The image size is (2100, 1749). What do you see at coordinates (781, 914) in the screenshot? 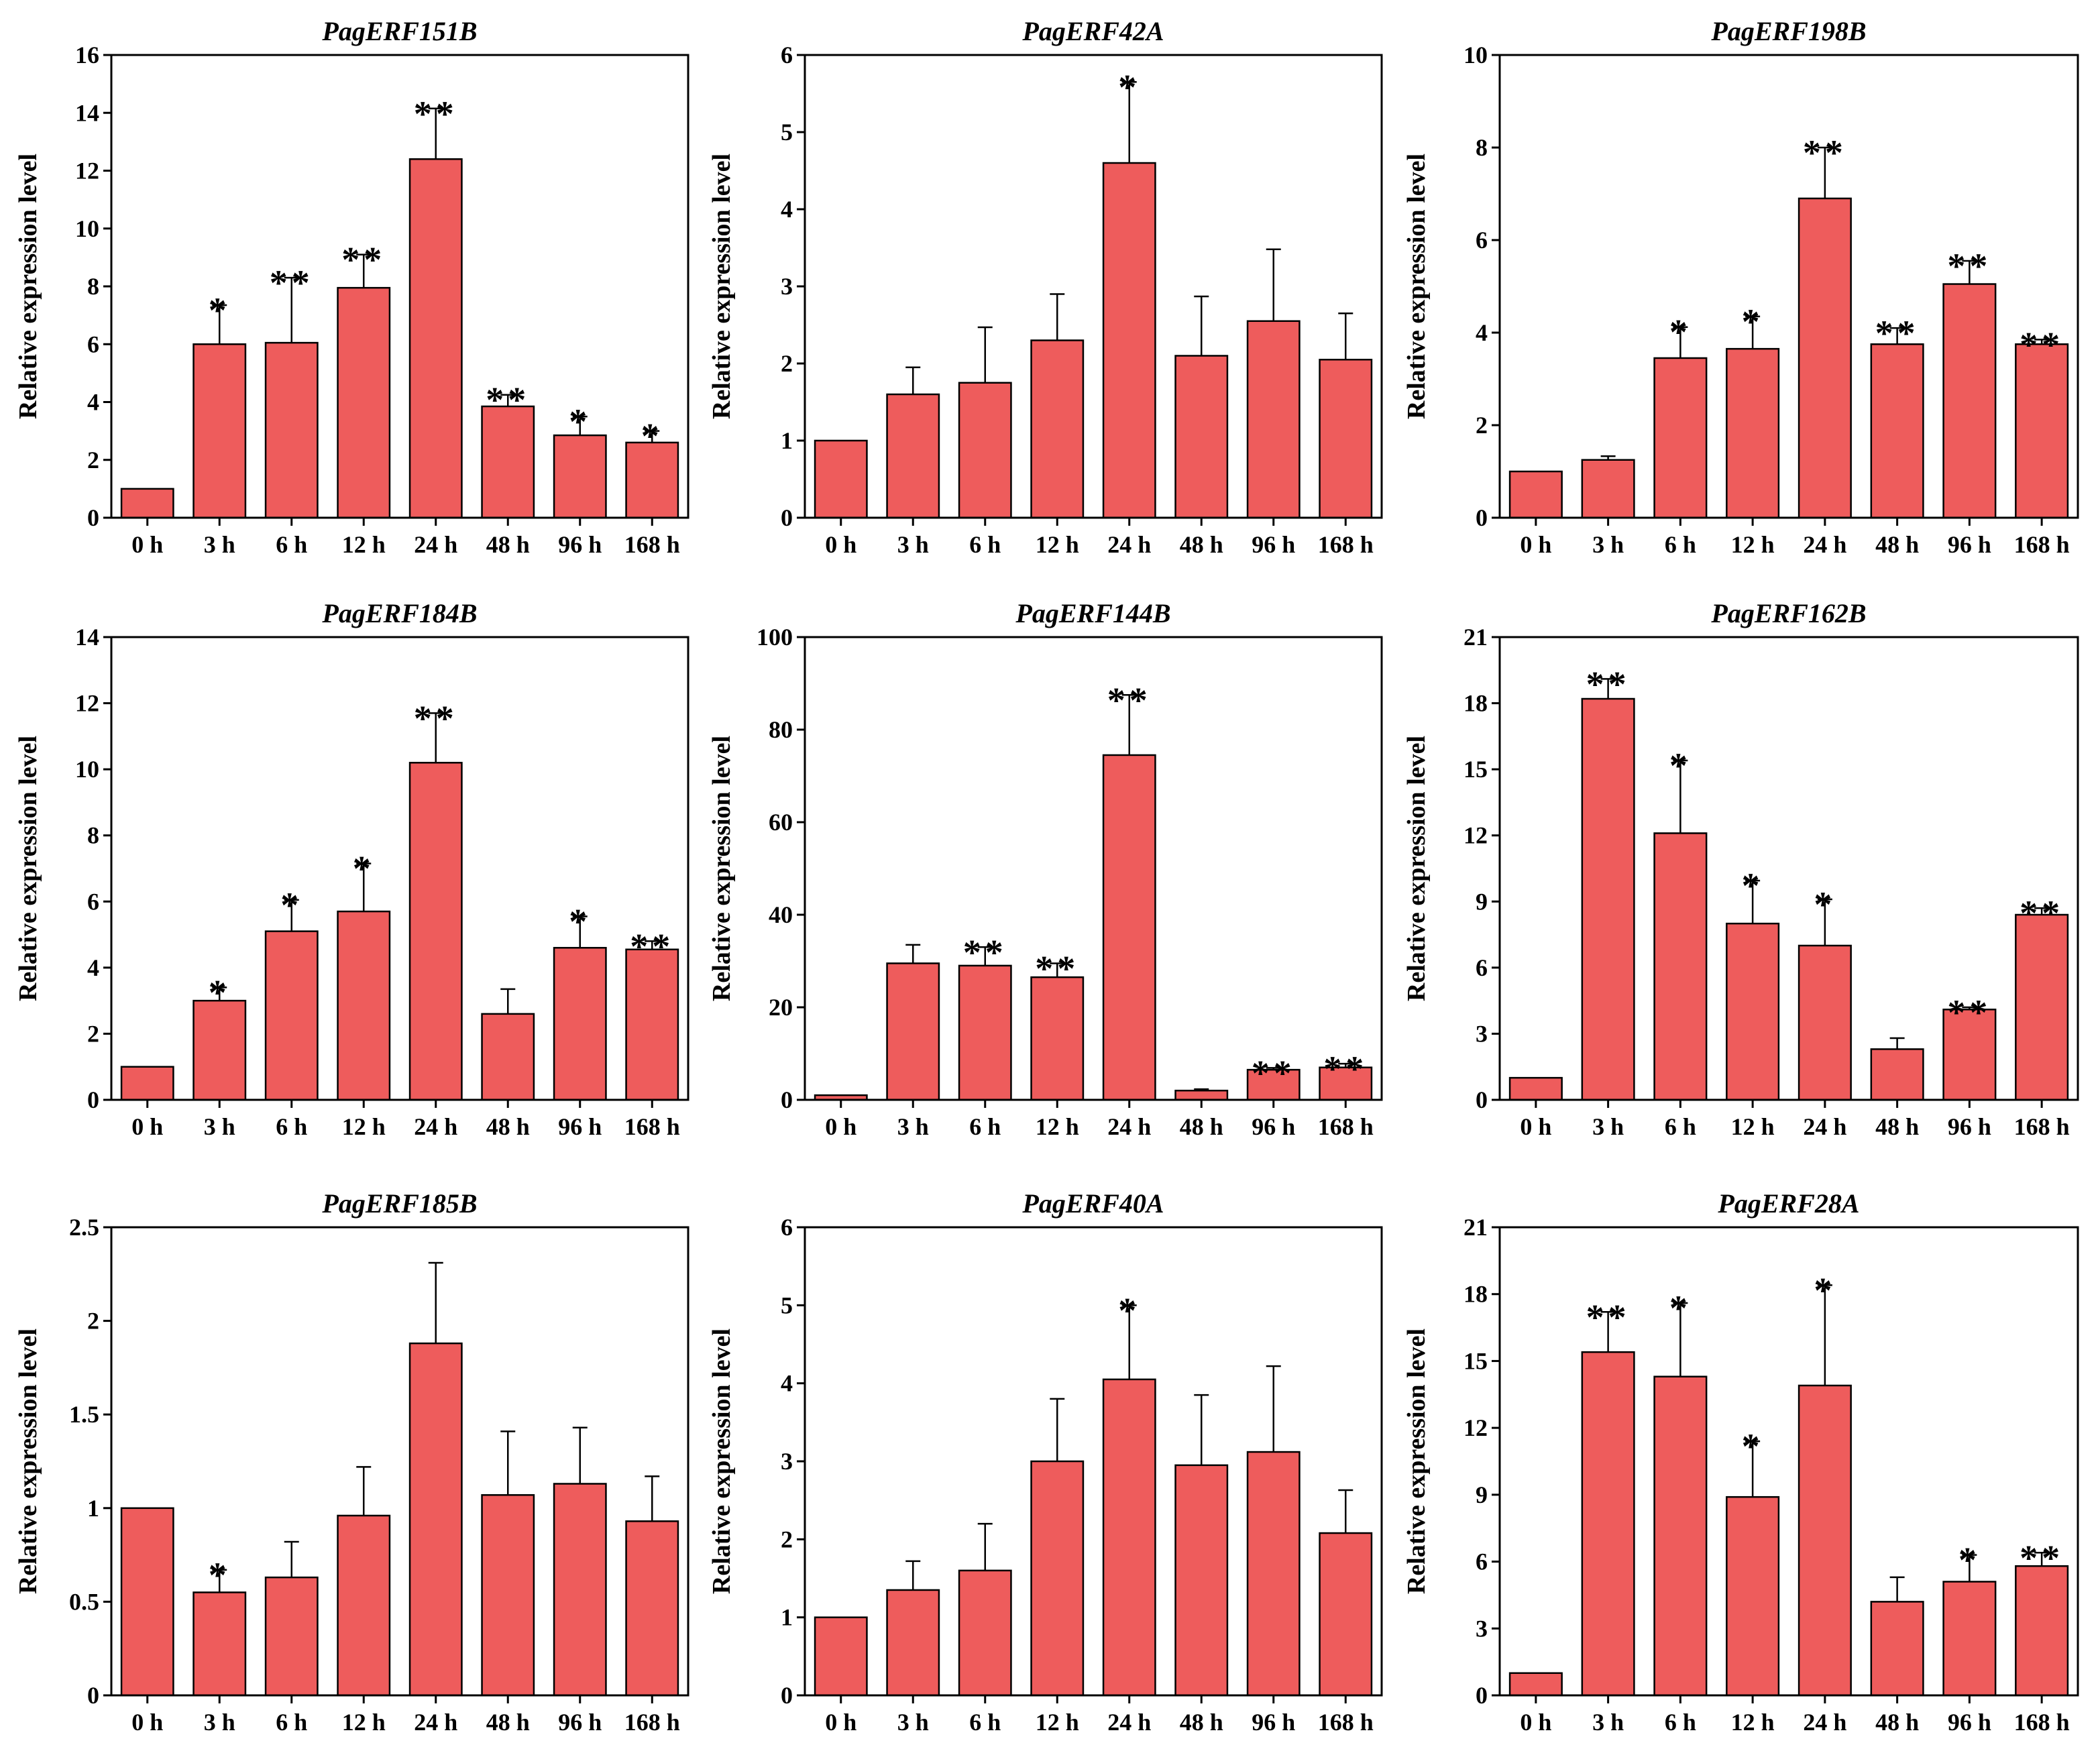
I see `y-tick-label: 40` at bounding box center [781, 914].